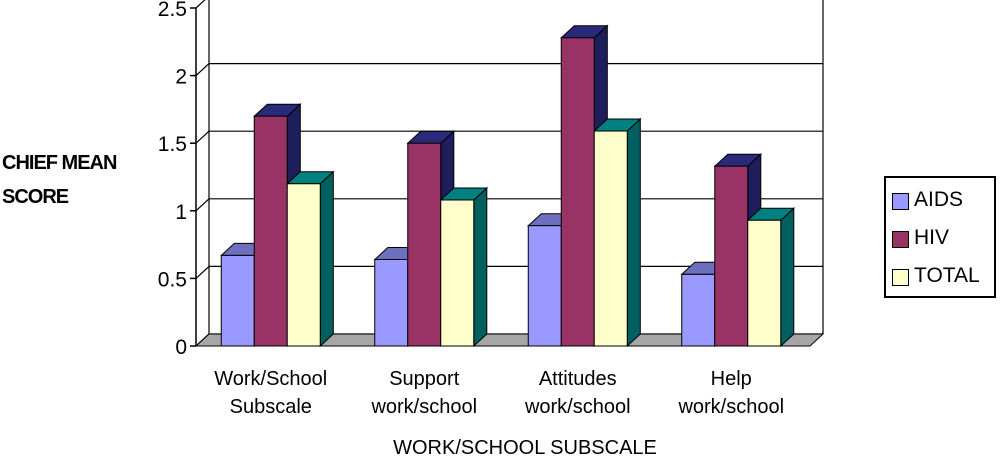 Image resolution: width=1000 pixels, height=465 pixels. I want to click on legend: AIDS HIV TOTAL, so click(940, 237).